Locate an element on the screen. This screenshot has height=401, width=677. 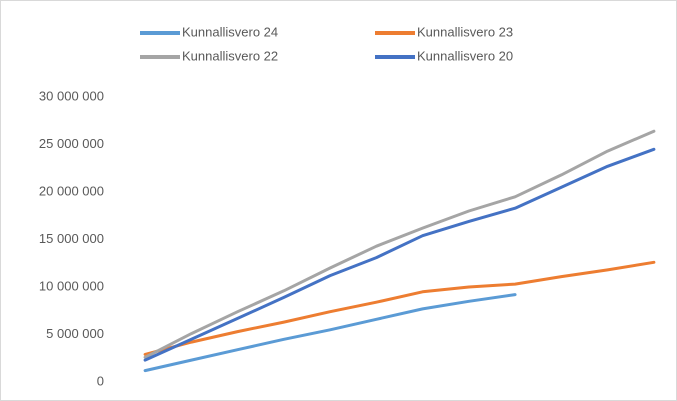
y-tick-label: 25 000 000 is located at coordinates (71, 143).